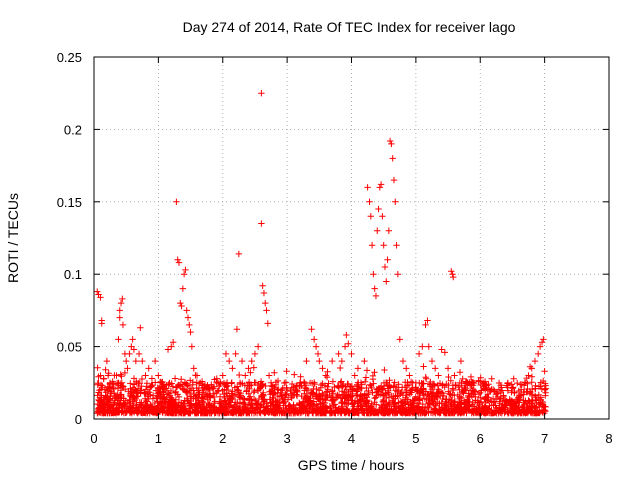  Describe the element at coordinates (73, 129) in the screenshot. I see `y-tick-label: 0.2` at that location.